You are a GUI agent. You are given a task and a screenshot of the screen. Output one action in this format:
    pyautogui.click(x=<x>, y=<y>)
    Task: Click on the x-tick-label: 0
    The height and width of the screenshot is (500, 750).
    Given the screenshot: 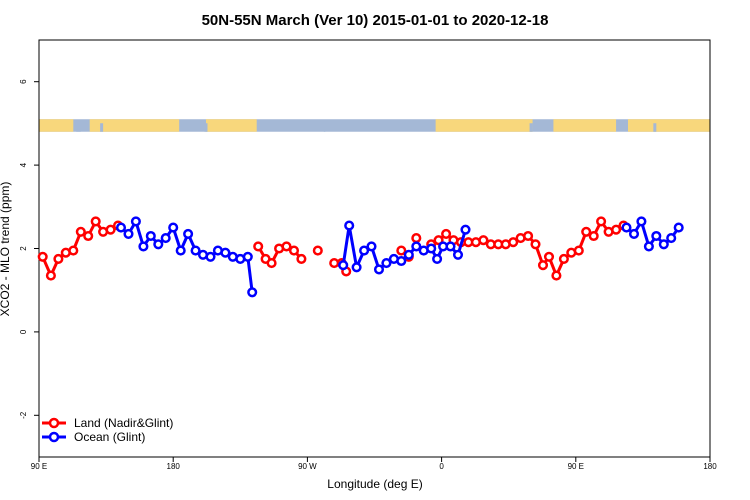 What is the action you would take?
    pyautogui.click(x=441, y=466)
    